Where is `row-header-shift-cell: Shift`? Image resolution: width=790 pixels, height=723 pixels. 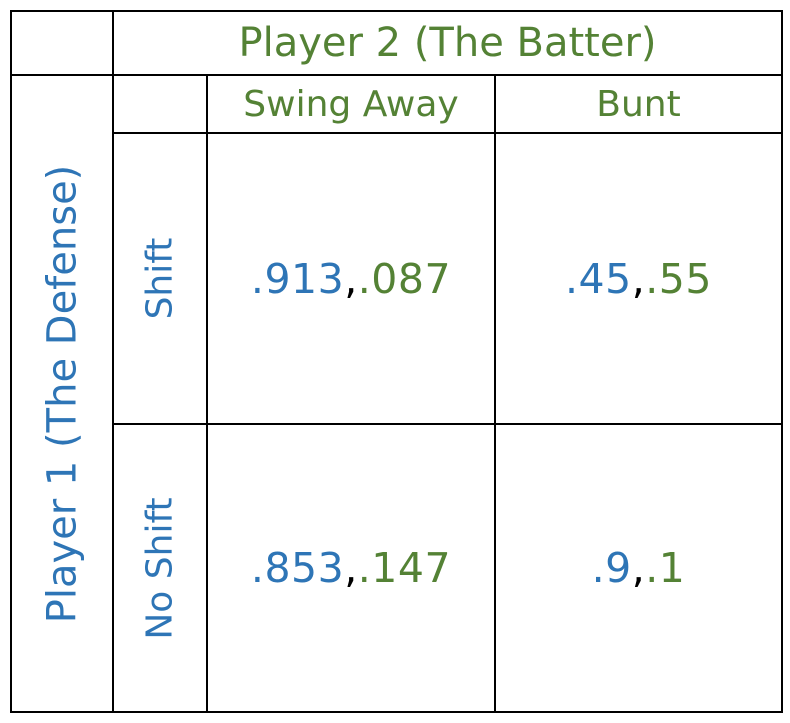 row-header-shift-cell: Shift is located at coordinates (160, 278).